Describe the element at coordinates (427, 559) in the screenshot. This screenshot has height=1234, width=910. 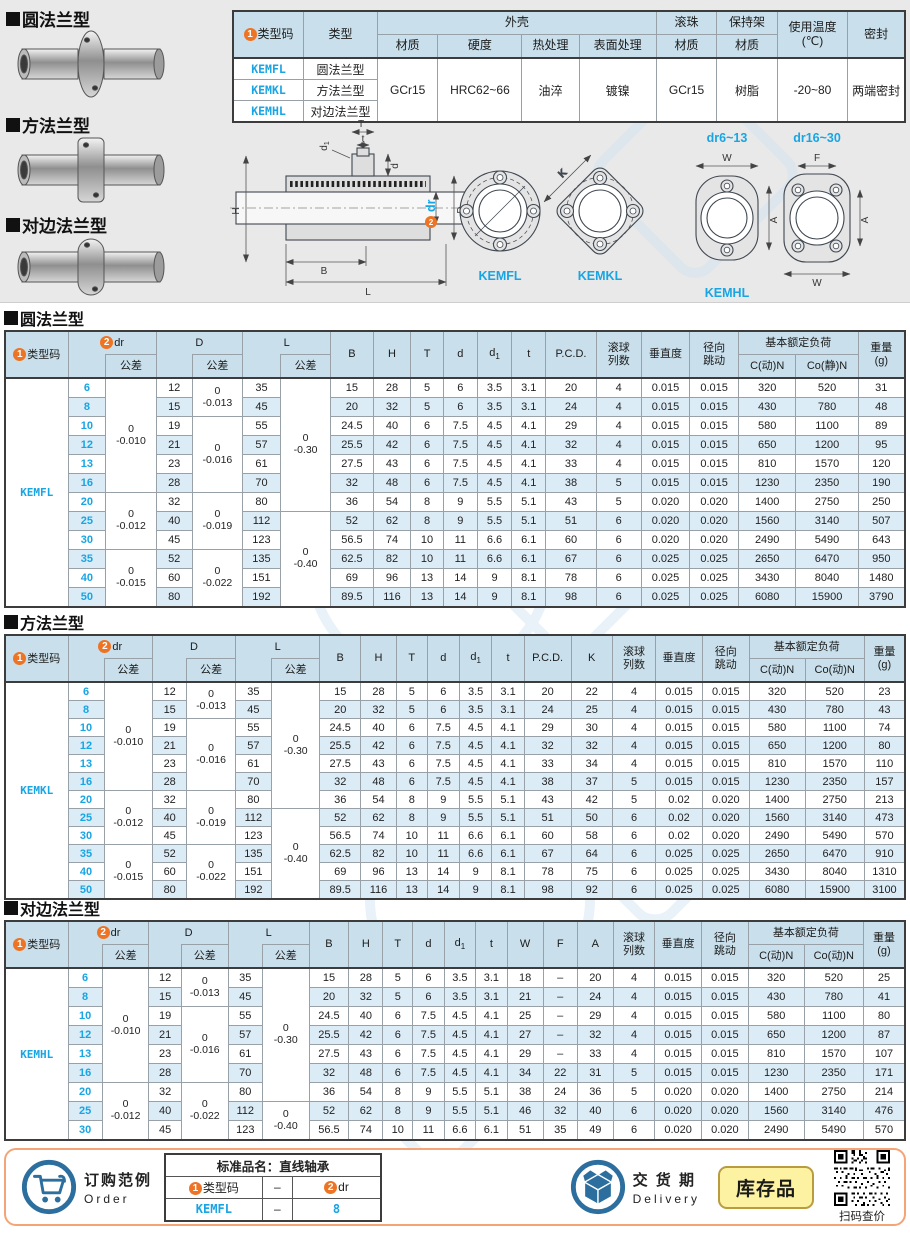
I see `data-cell: 10` at that location.